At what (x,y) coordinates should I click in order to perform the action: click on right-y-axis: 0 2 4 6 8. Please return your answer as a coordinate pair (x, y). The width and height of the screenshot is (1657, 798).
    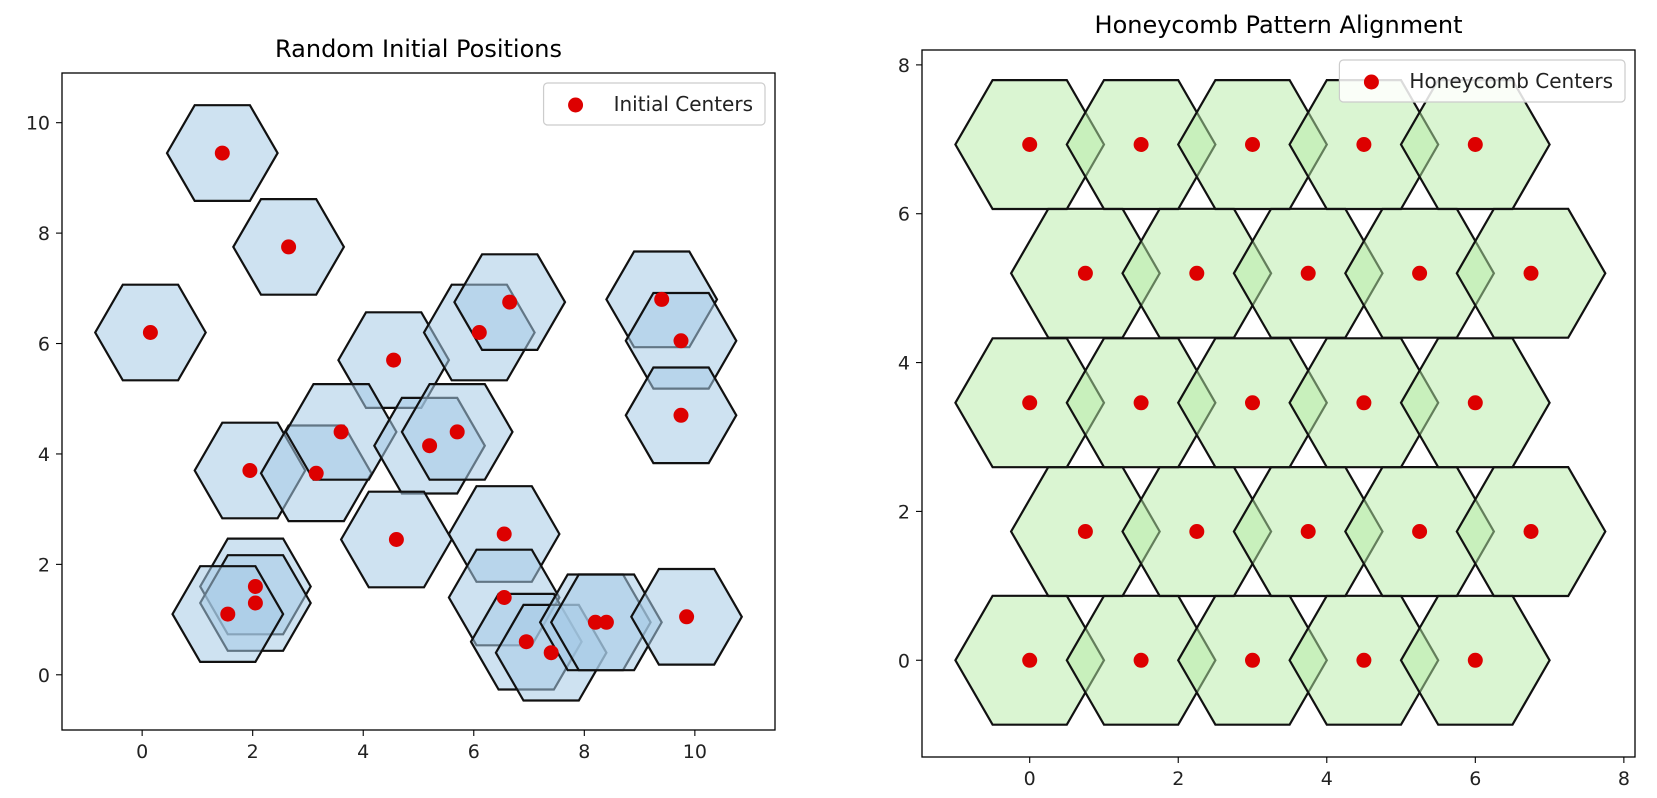
    Looking at the image, I should click on (910, 363).